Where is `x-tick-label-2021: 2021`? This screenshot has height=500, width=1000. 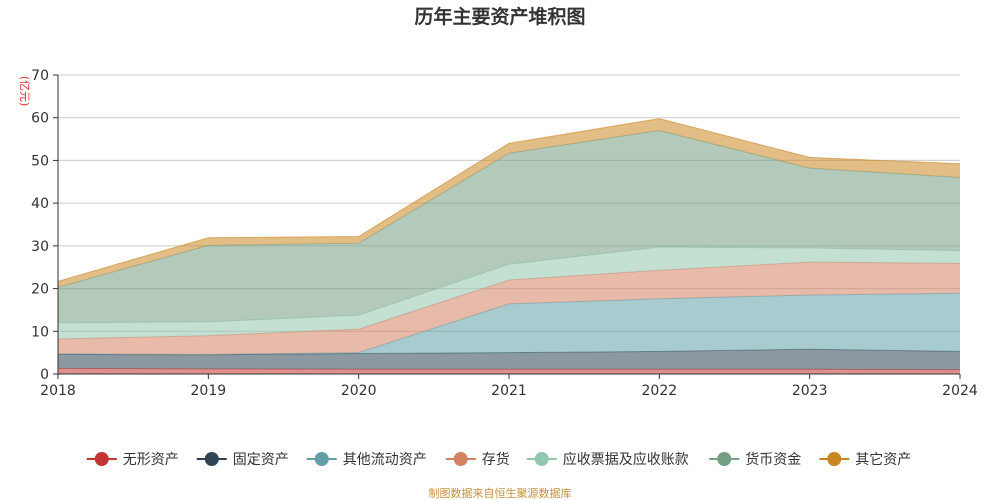 x-tick-label-2021: 2021 is located at coordinates (509, 391).